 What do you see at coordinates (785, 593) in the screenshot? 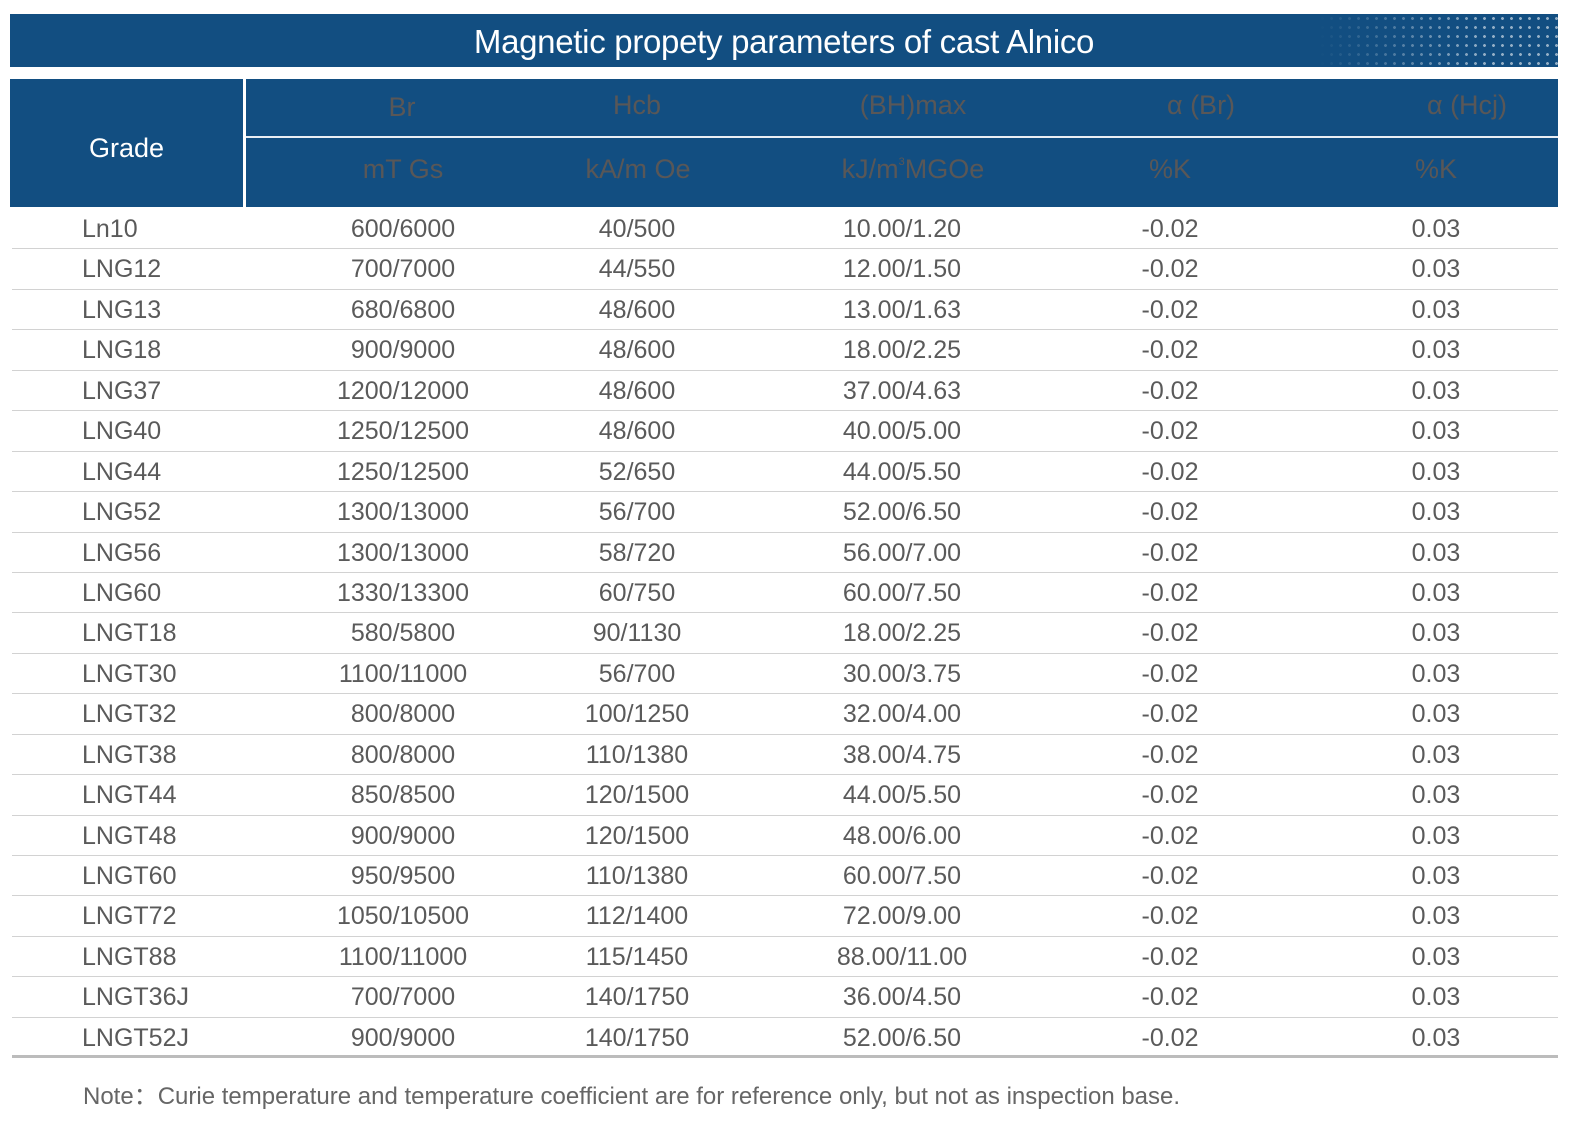
I see `table-row: LNG60 1330/13300 60/750 60.00/7.50 -0.02 0.03` at bounding box center [785, 593].